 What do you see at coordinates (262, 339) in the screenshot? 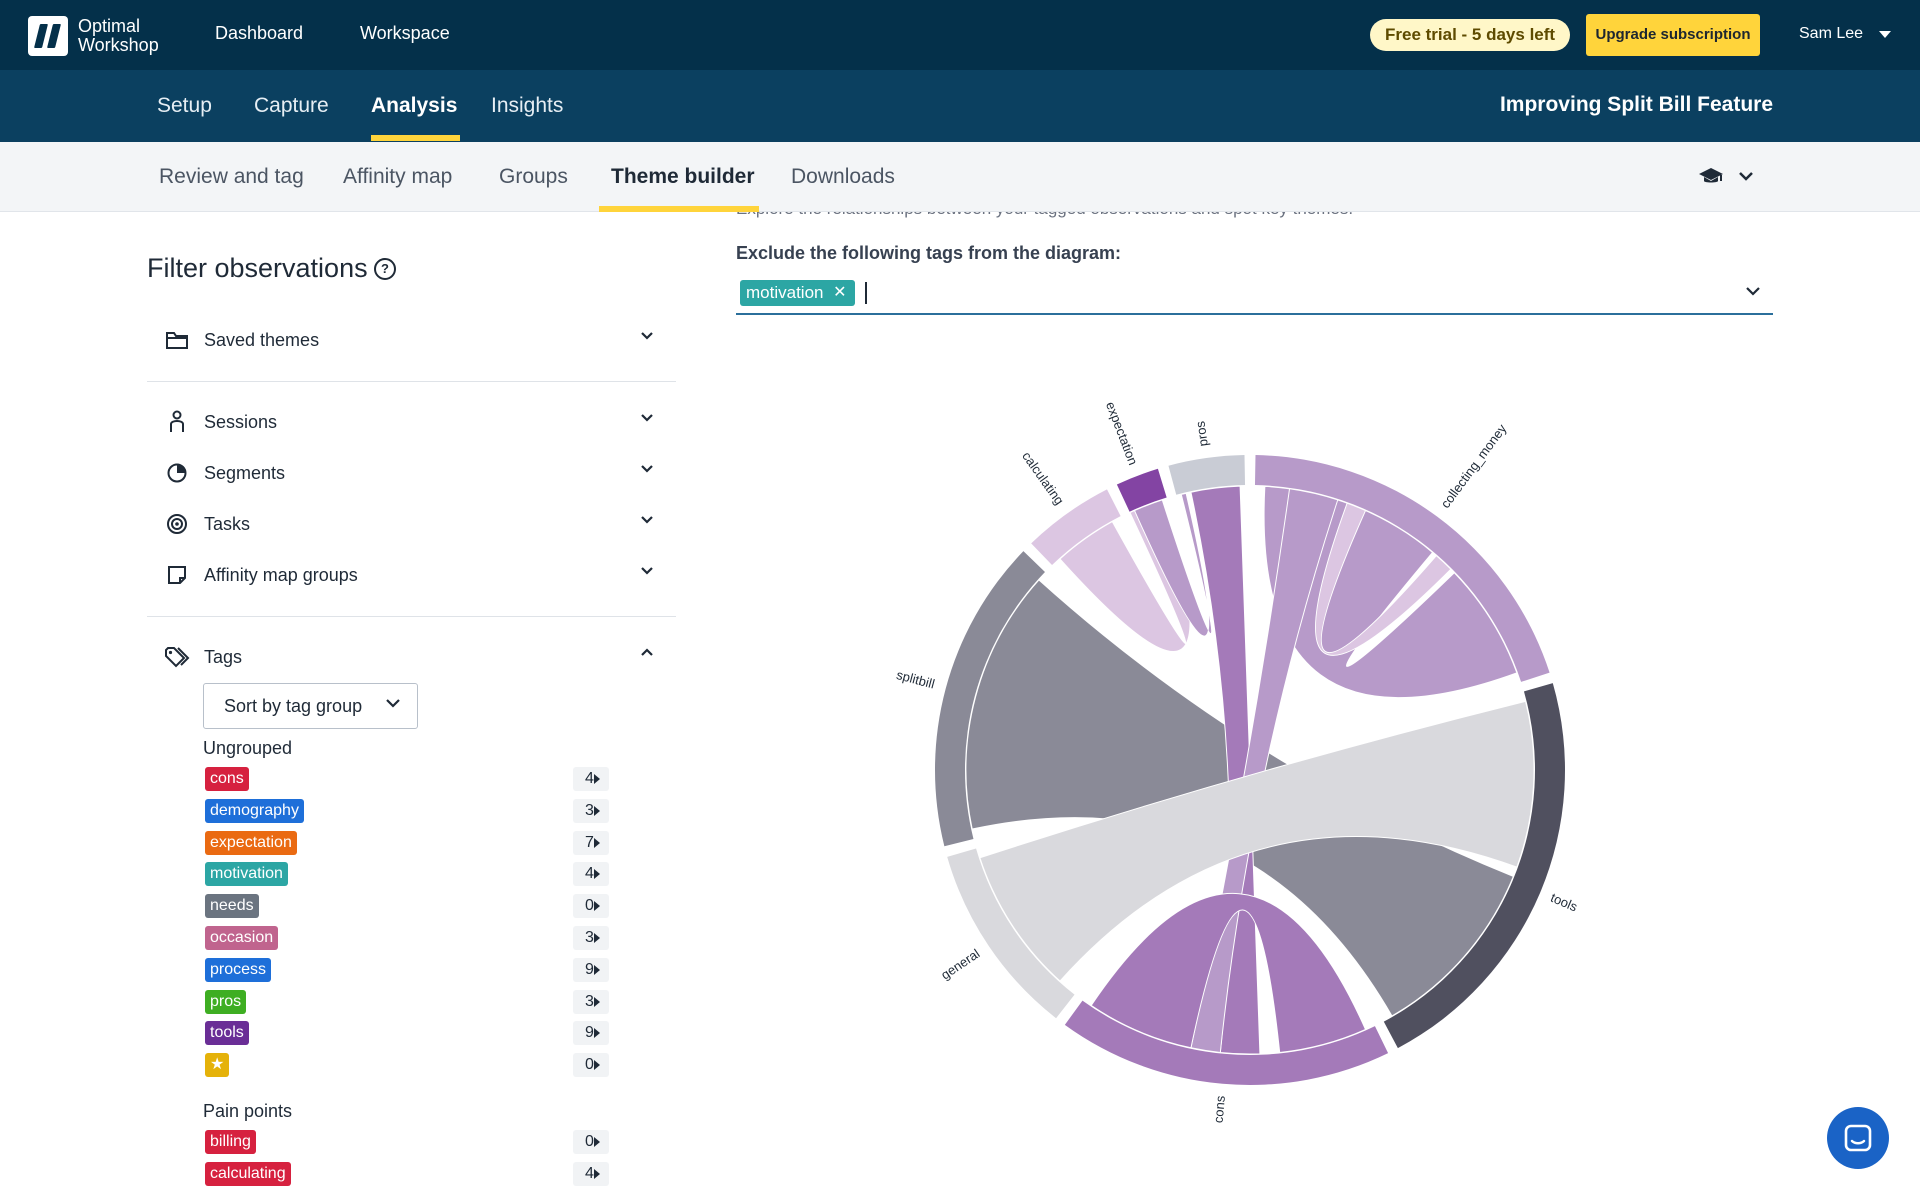
I see `saved-themes-label: Saved themes` at bounding box center [262, 339].